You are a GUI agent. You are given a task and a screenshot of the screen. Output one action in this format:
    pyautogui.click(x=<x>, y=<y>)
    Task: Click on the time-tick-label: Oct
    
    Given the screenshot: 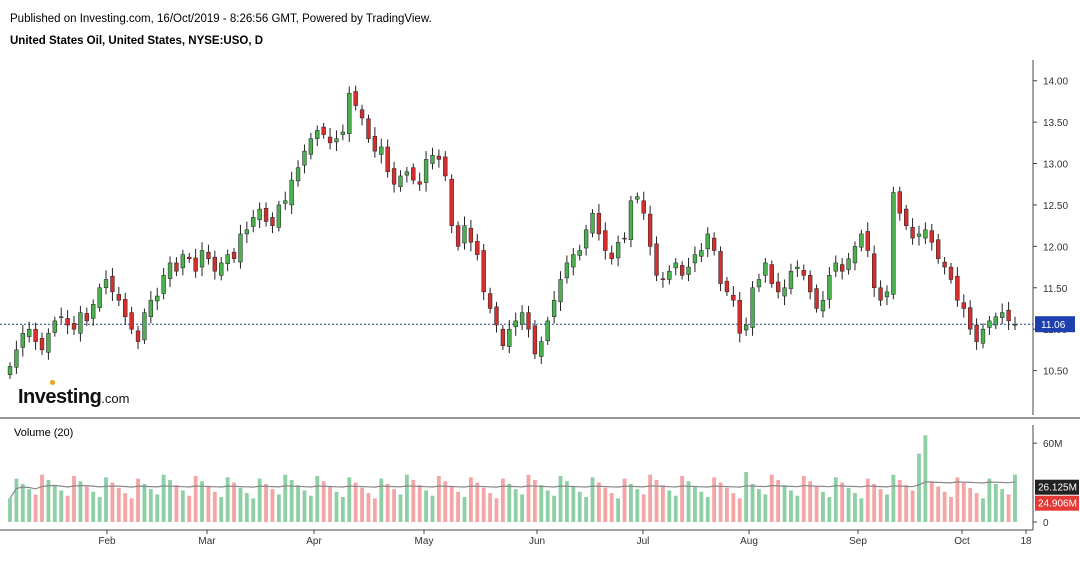 What is the action you would take?
    pyautogui.click(x=962, y=541)
    